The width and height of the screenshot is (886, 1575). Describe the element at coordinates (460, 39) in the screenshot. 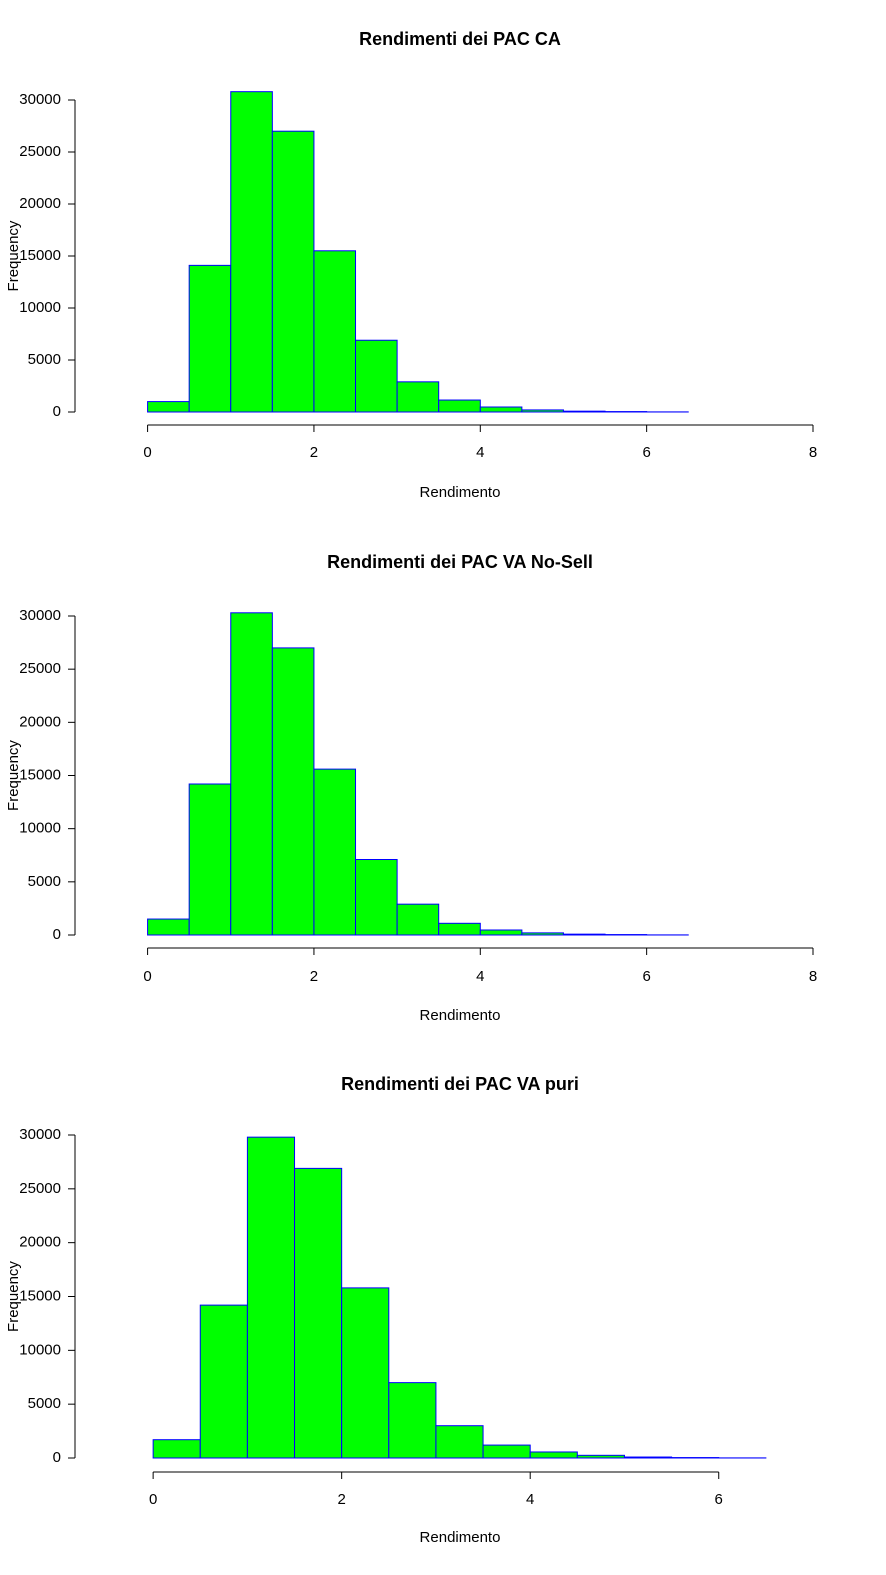

I see `chart-title: Rendimenti dei PAC CA` at that location.